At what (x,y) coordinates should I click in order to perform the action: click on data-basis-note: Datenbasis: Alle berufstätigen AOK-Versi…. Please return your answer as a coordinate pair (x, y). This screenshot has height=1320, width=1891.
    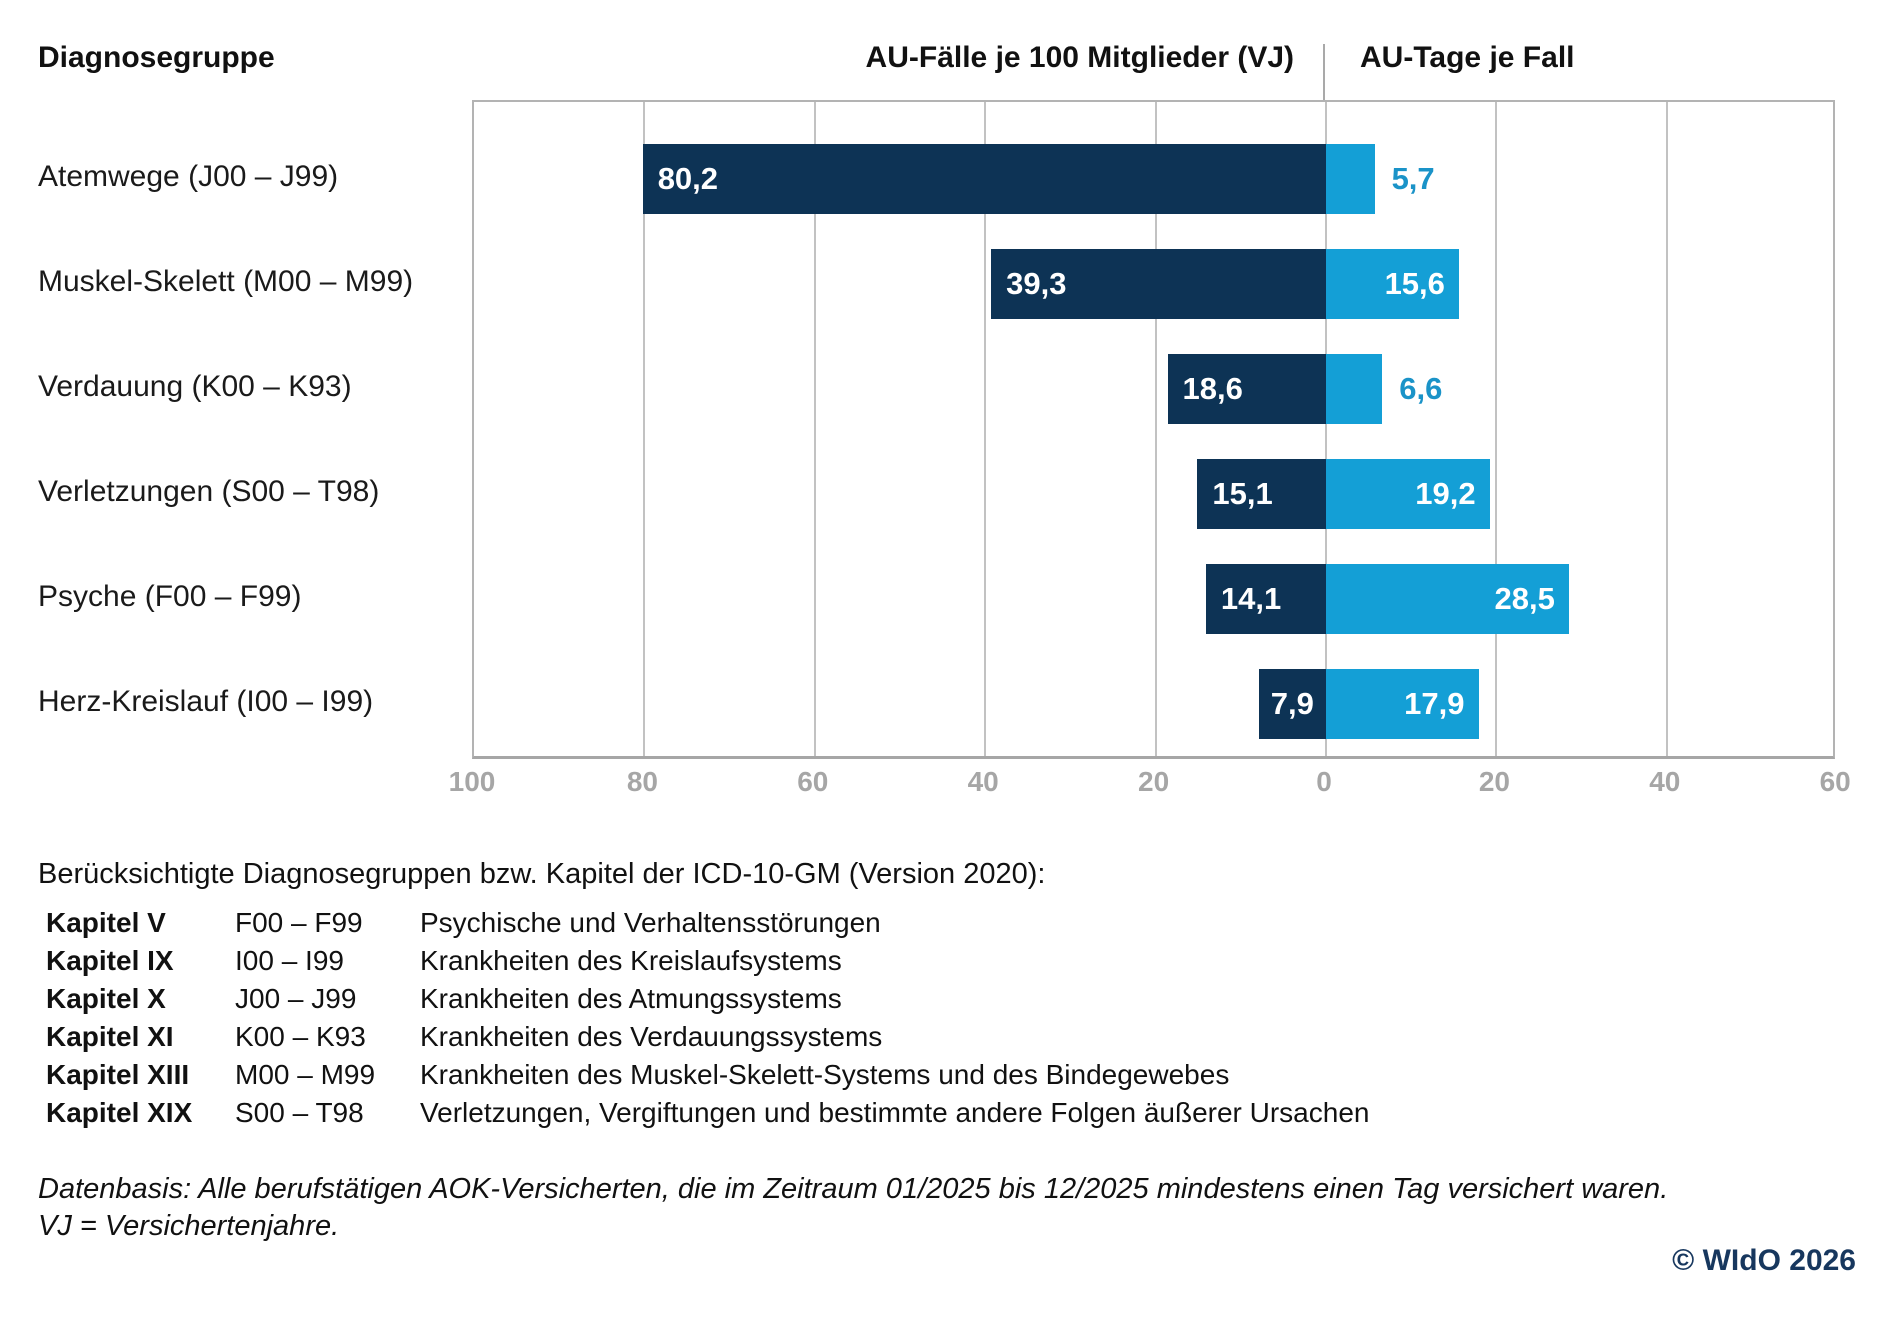
    Looking at the image, I should click on (853, 1208).